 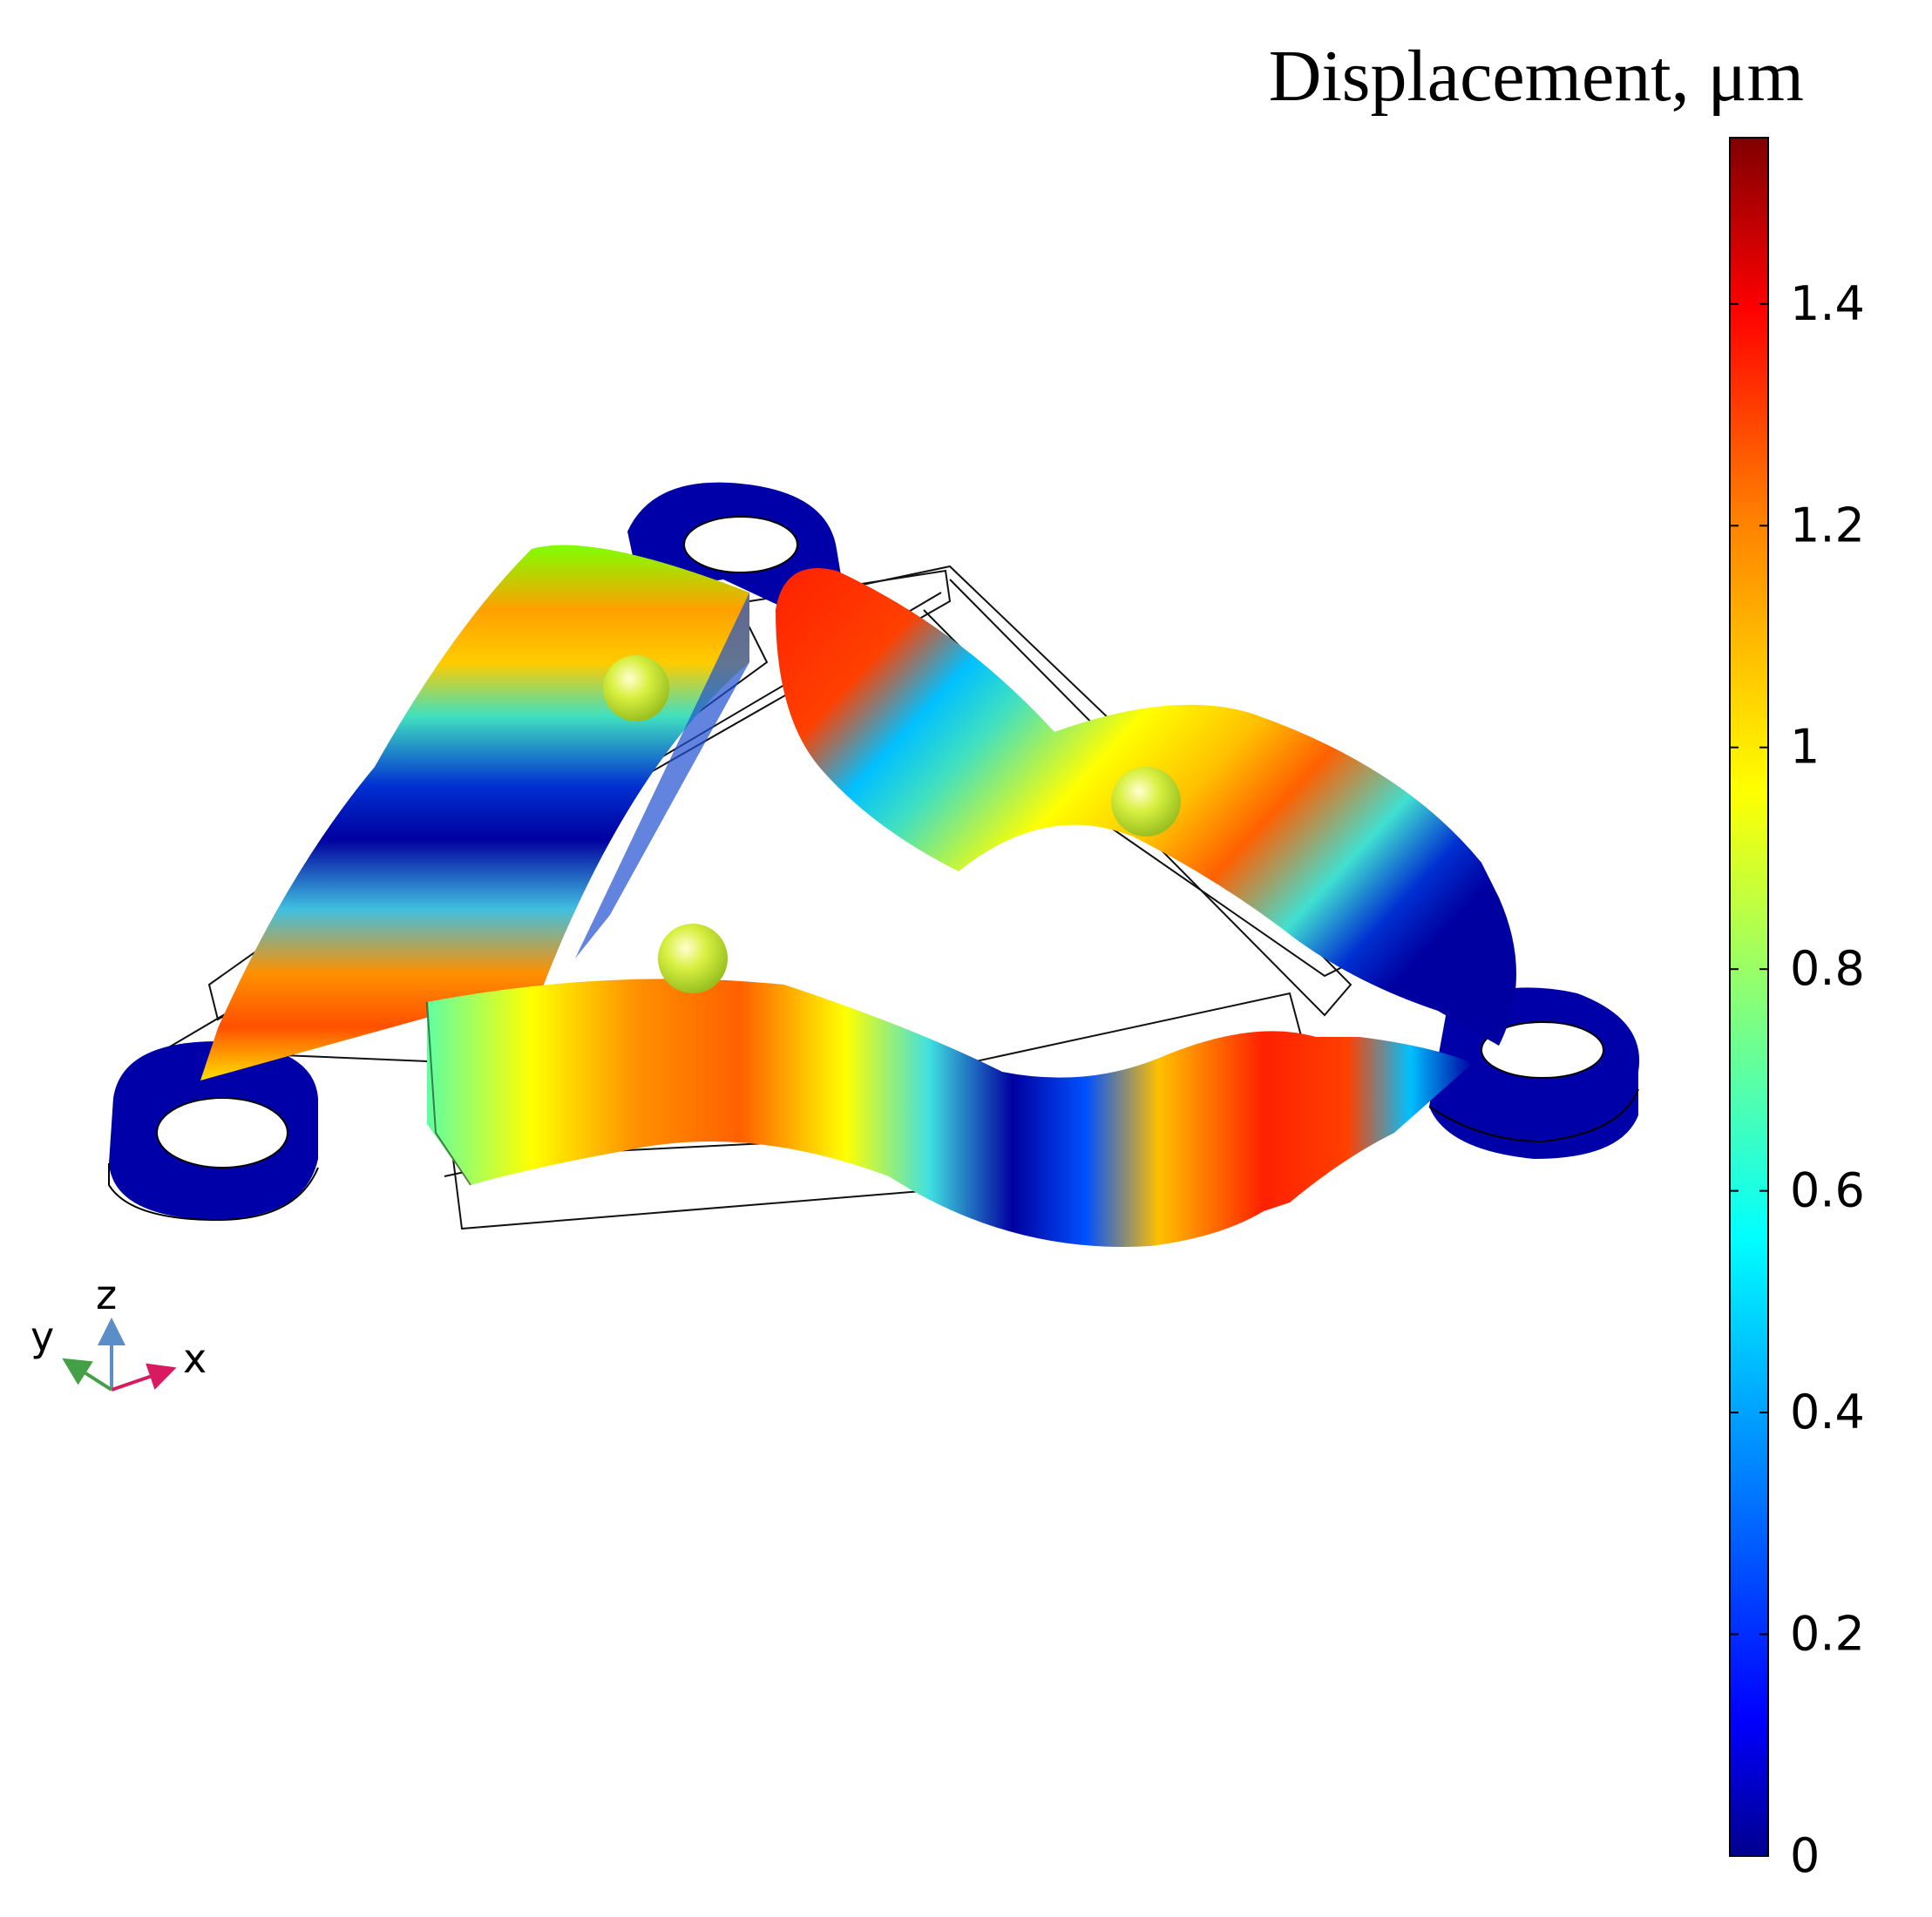 What do you see at coordinates (1146, 802) in the screenshot?
I see `mass-sphere-right` at bounding box center [1146, 802].